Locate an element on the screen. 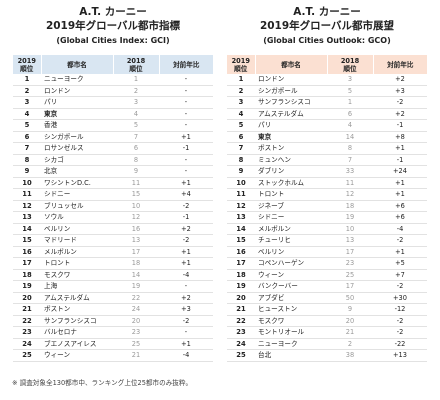 The width and height of the screenshot is (440, 400). table-row: 18 ウィーン 25 +7 is located at coordinates (327, 275).